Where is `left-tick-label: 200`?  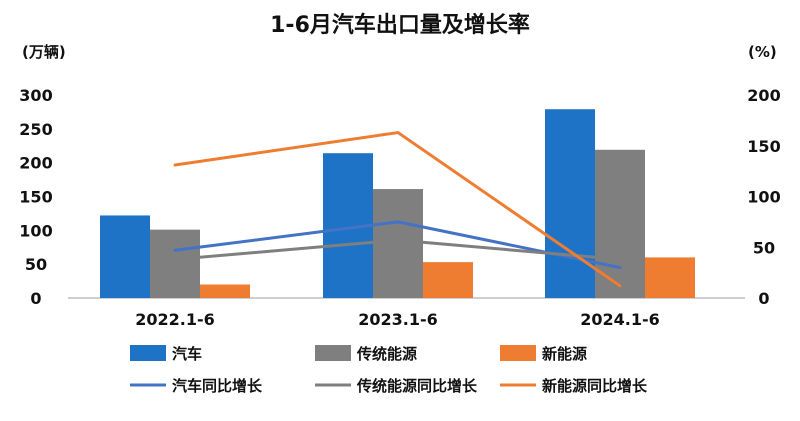 left-tick-label: 200 is located at coordinates (35, 163).